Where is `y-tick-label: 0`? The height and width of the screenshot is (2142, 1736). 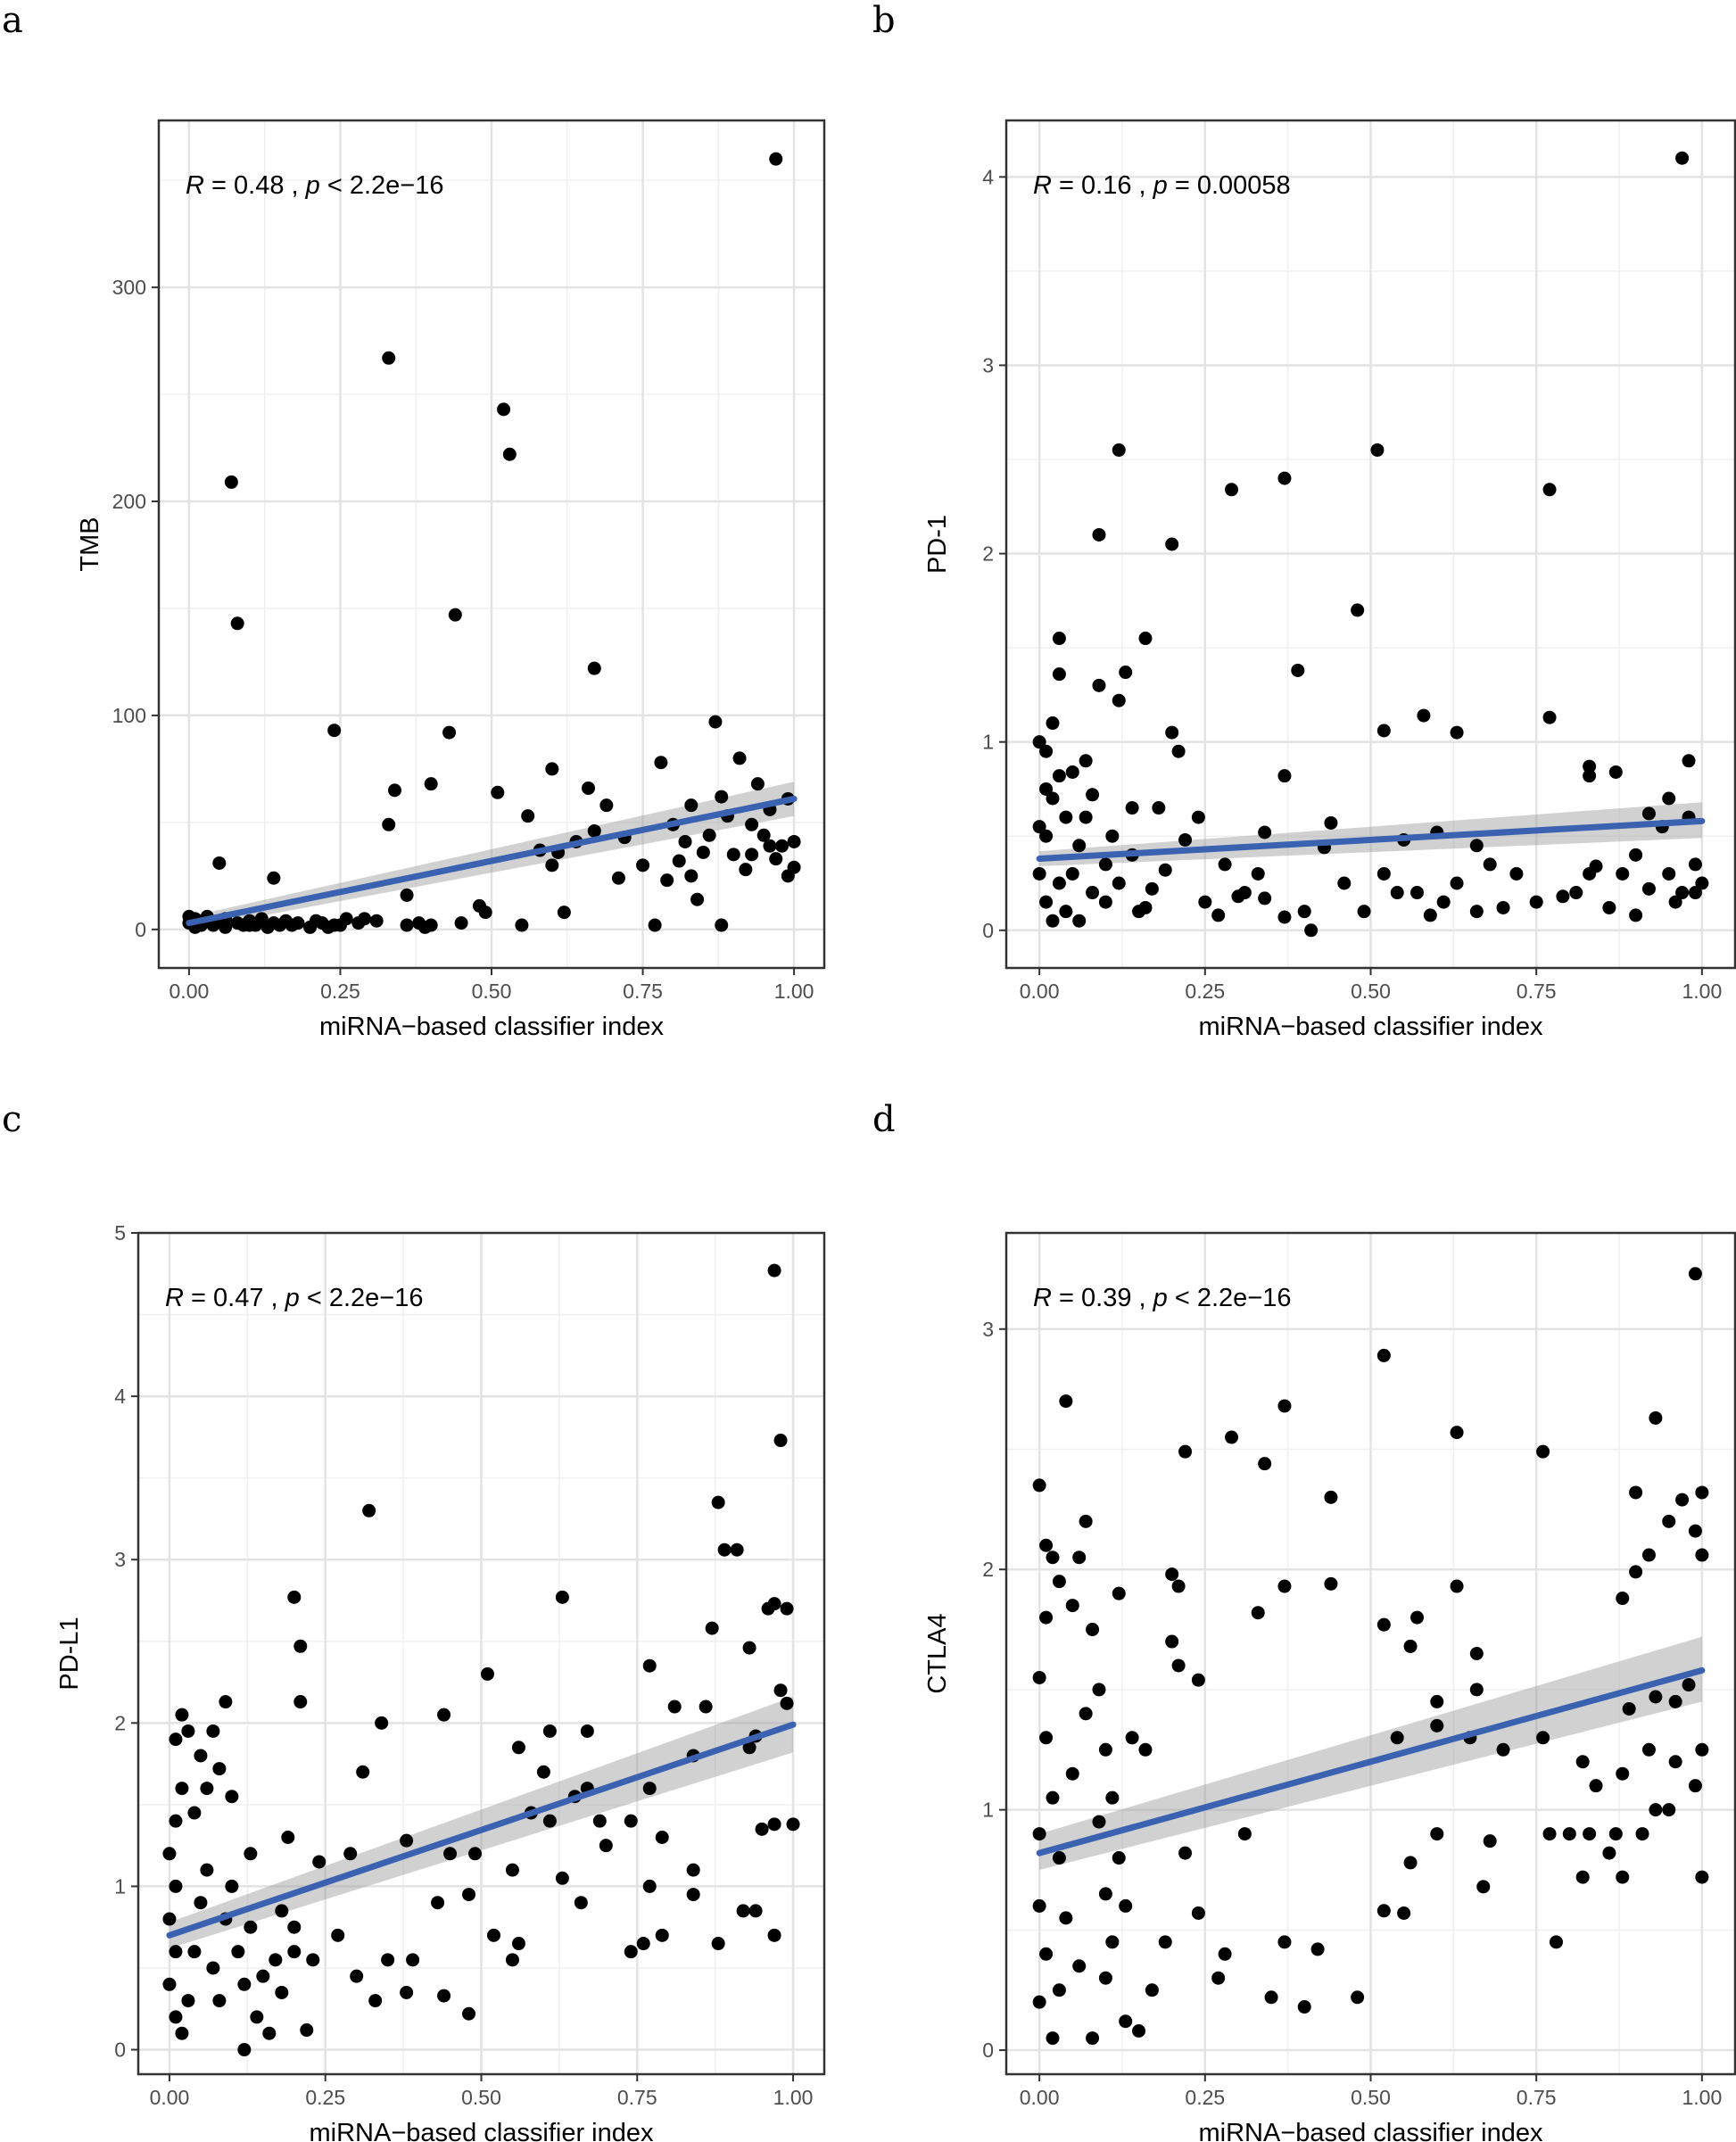
y-tick-label: 0 is located at coordinates (988, 2050).